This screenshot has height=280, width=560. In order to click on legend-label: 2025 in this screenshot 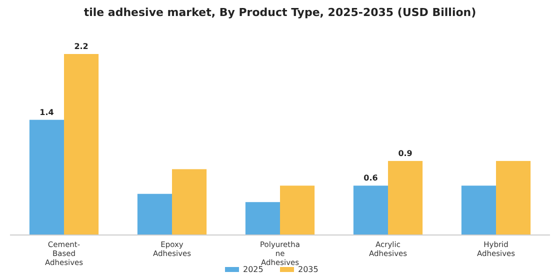, I will do `click(253, 269)`.